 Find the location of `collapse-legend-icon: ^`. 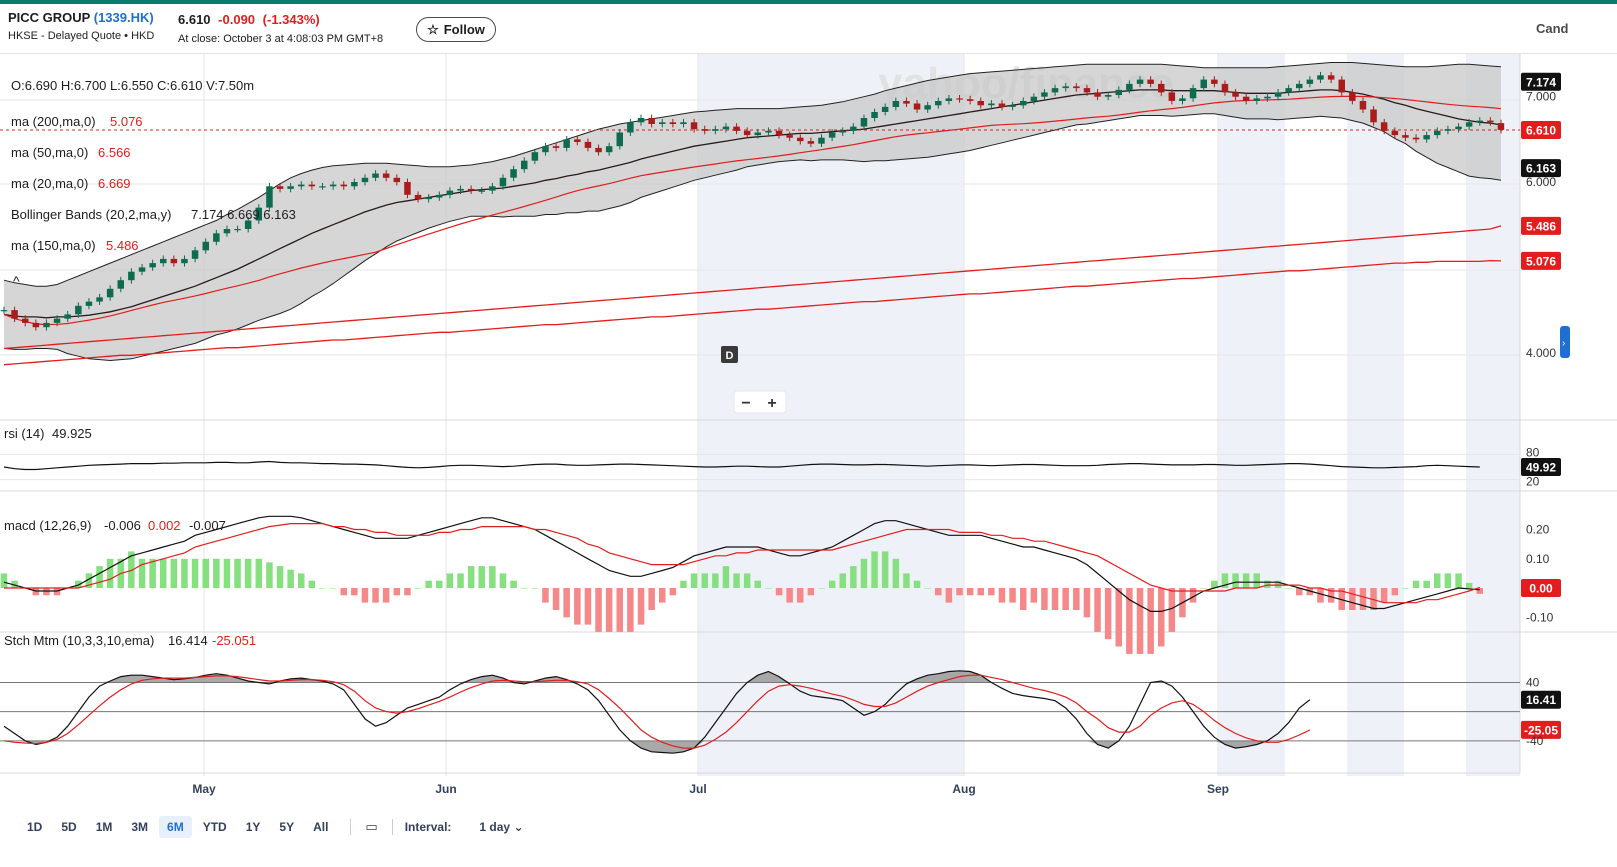

collapse-legend-icon: ^ is located at coordinates (16, 281).